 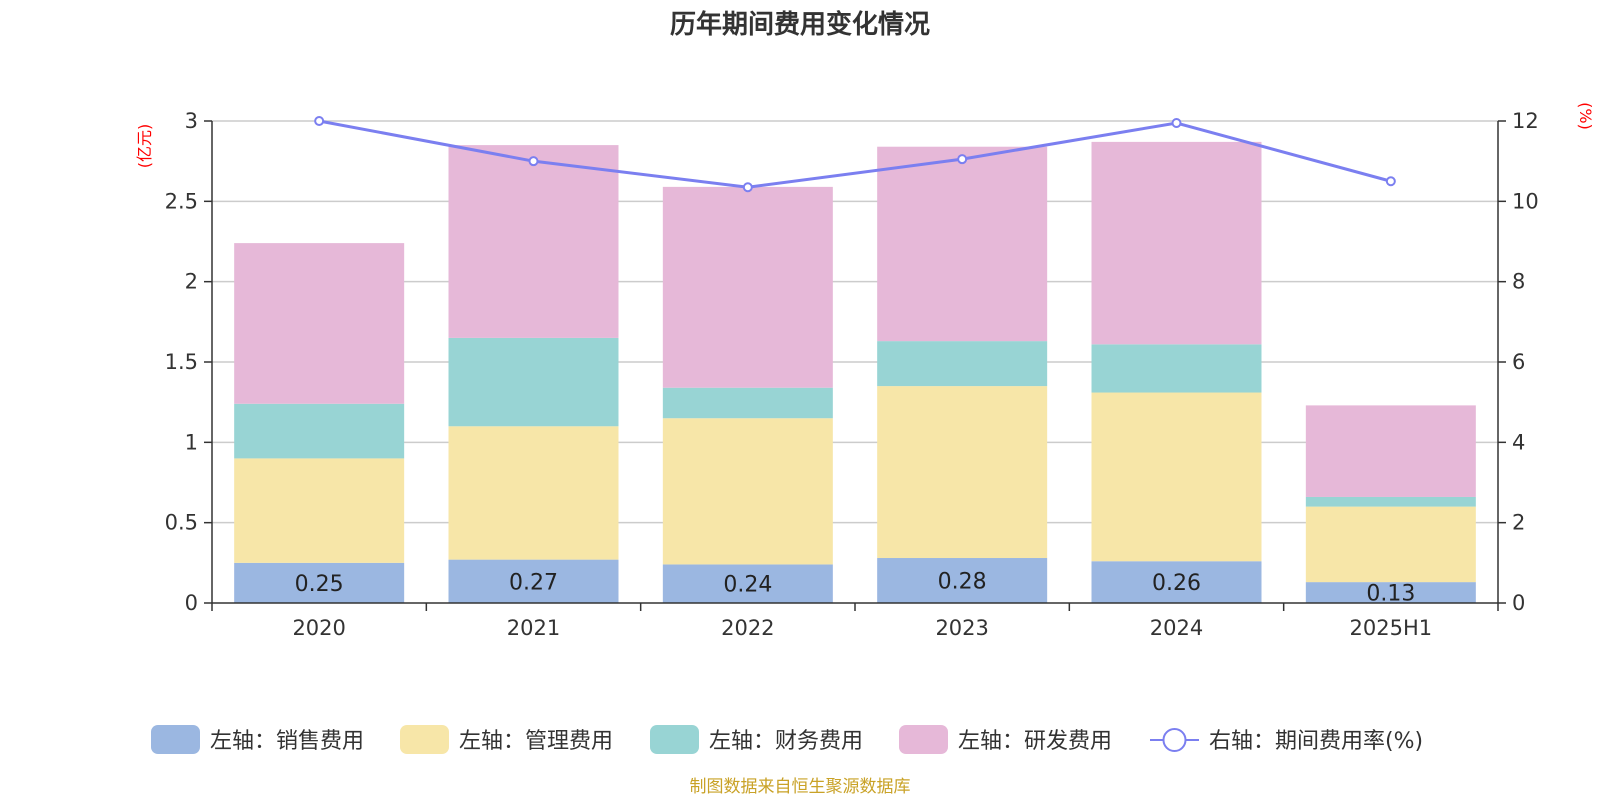 I want to click on right-axis-tick-label: 2, so click(x=1518, y=523).